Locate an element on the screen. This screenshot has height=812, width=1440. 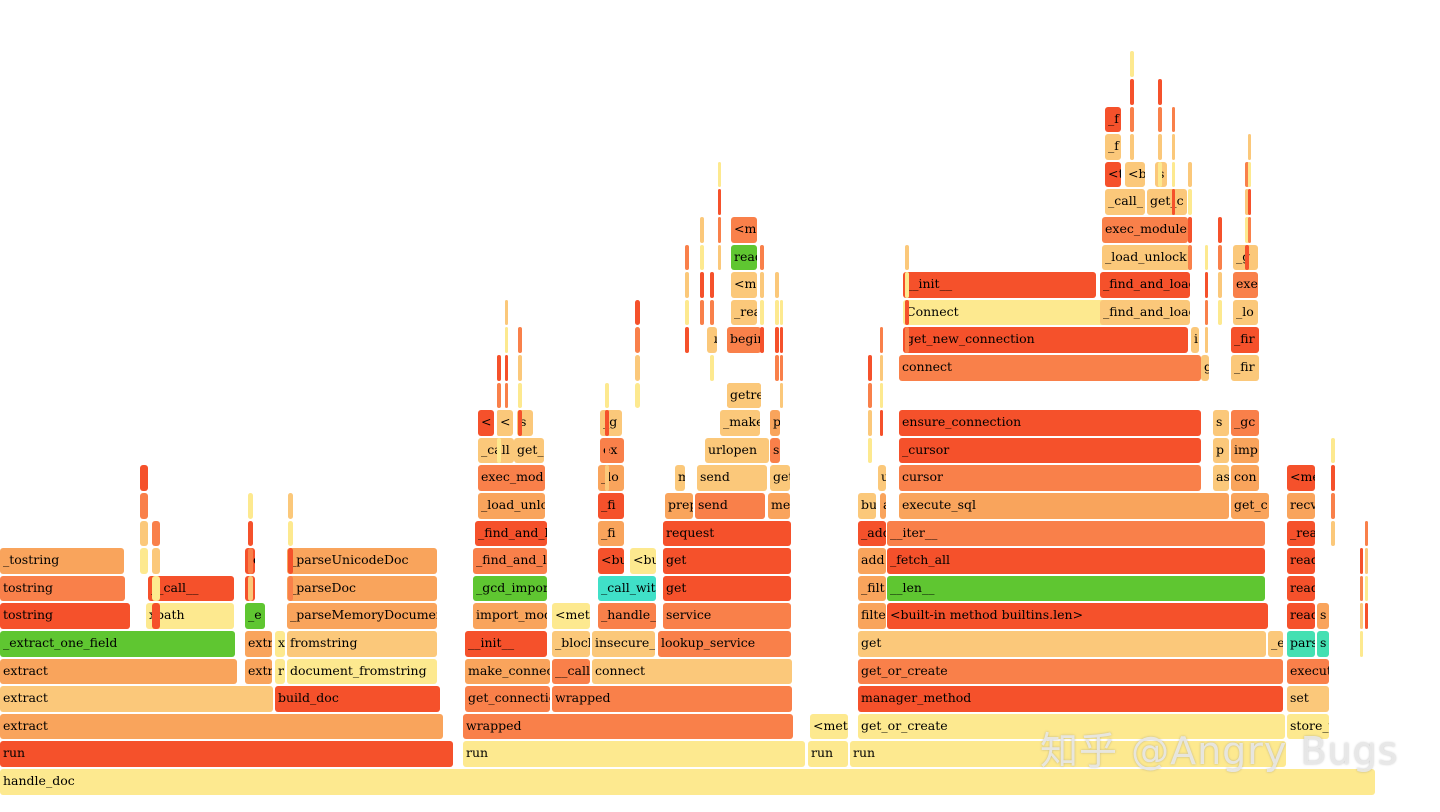
frame-wrapped: wrapped is located at coordinates (628, 726).